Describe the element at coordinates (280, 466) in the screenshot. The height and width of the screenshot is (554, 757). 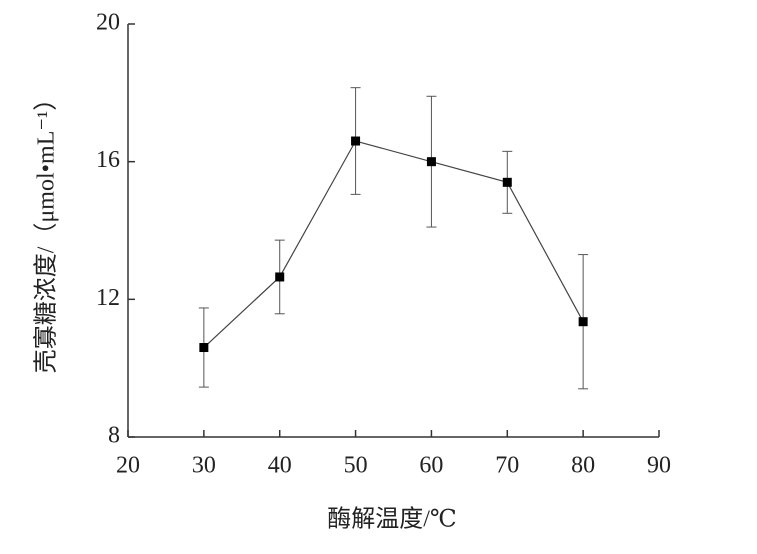
I see `x-tick-label: 40` at that location.